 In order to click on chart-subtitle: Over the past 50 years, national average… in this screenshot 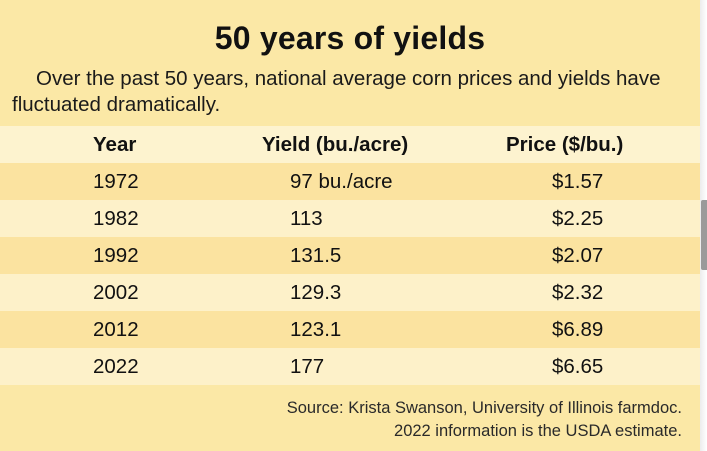, I will do `click(336, 91)`.